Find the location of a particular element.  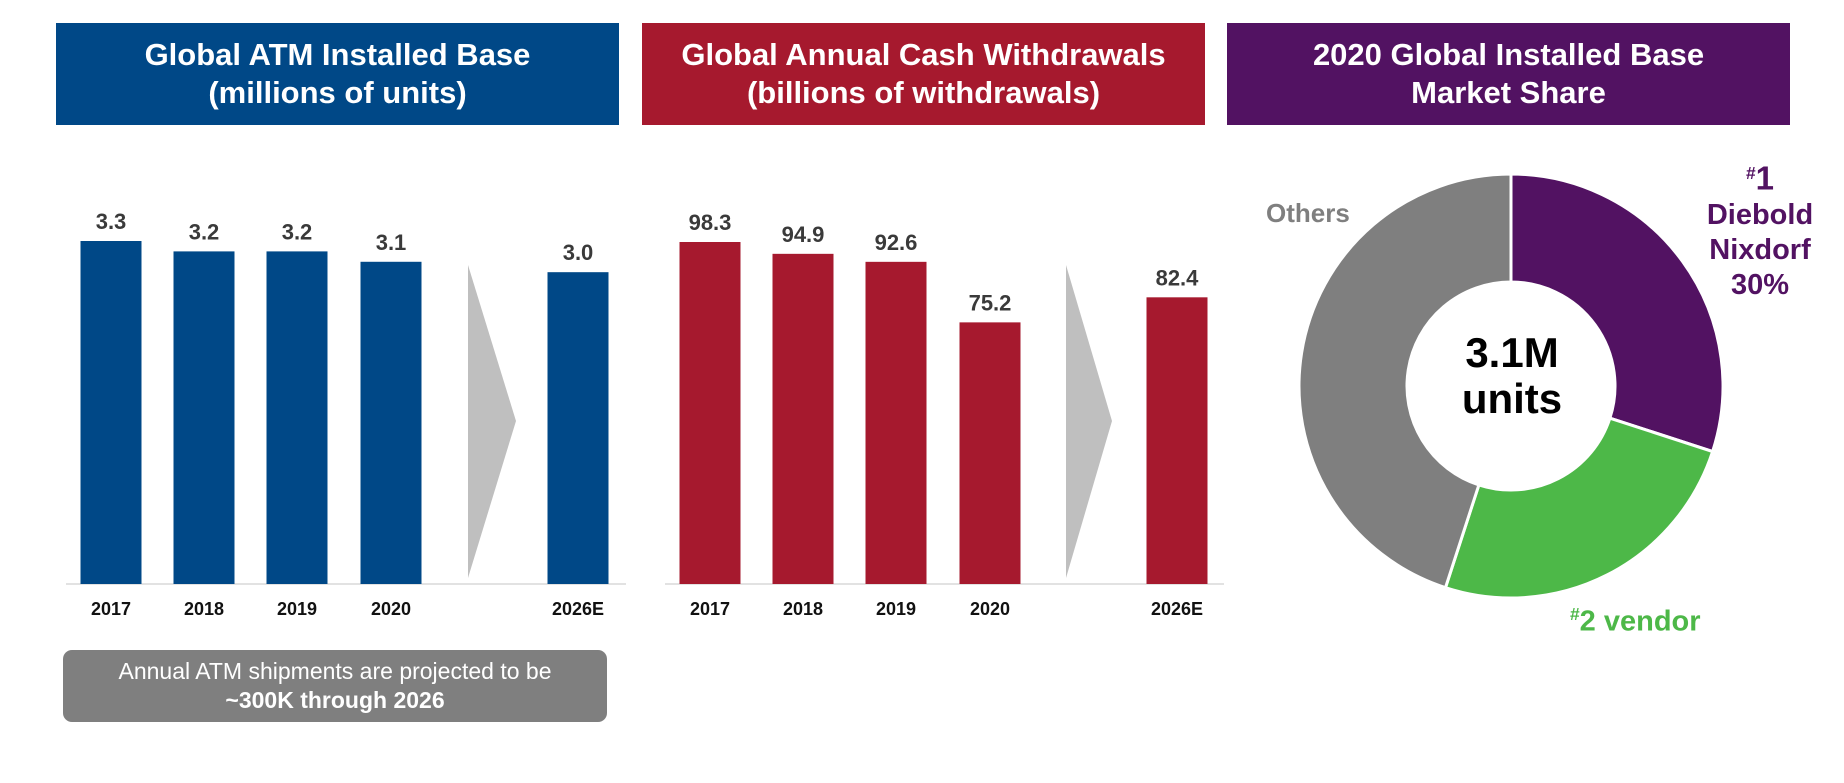

others-label-text: Others is located at coordinates (1308, 213).